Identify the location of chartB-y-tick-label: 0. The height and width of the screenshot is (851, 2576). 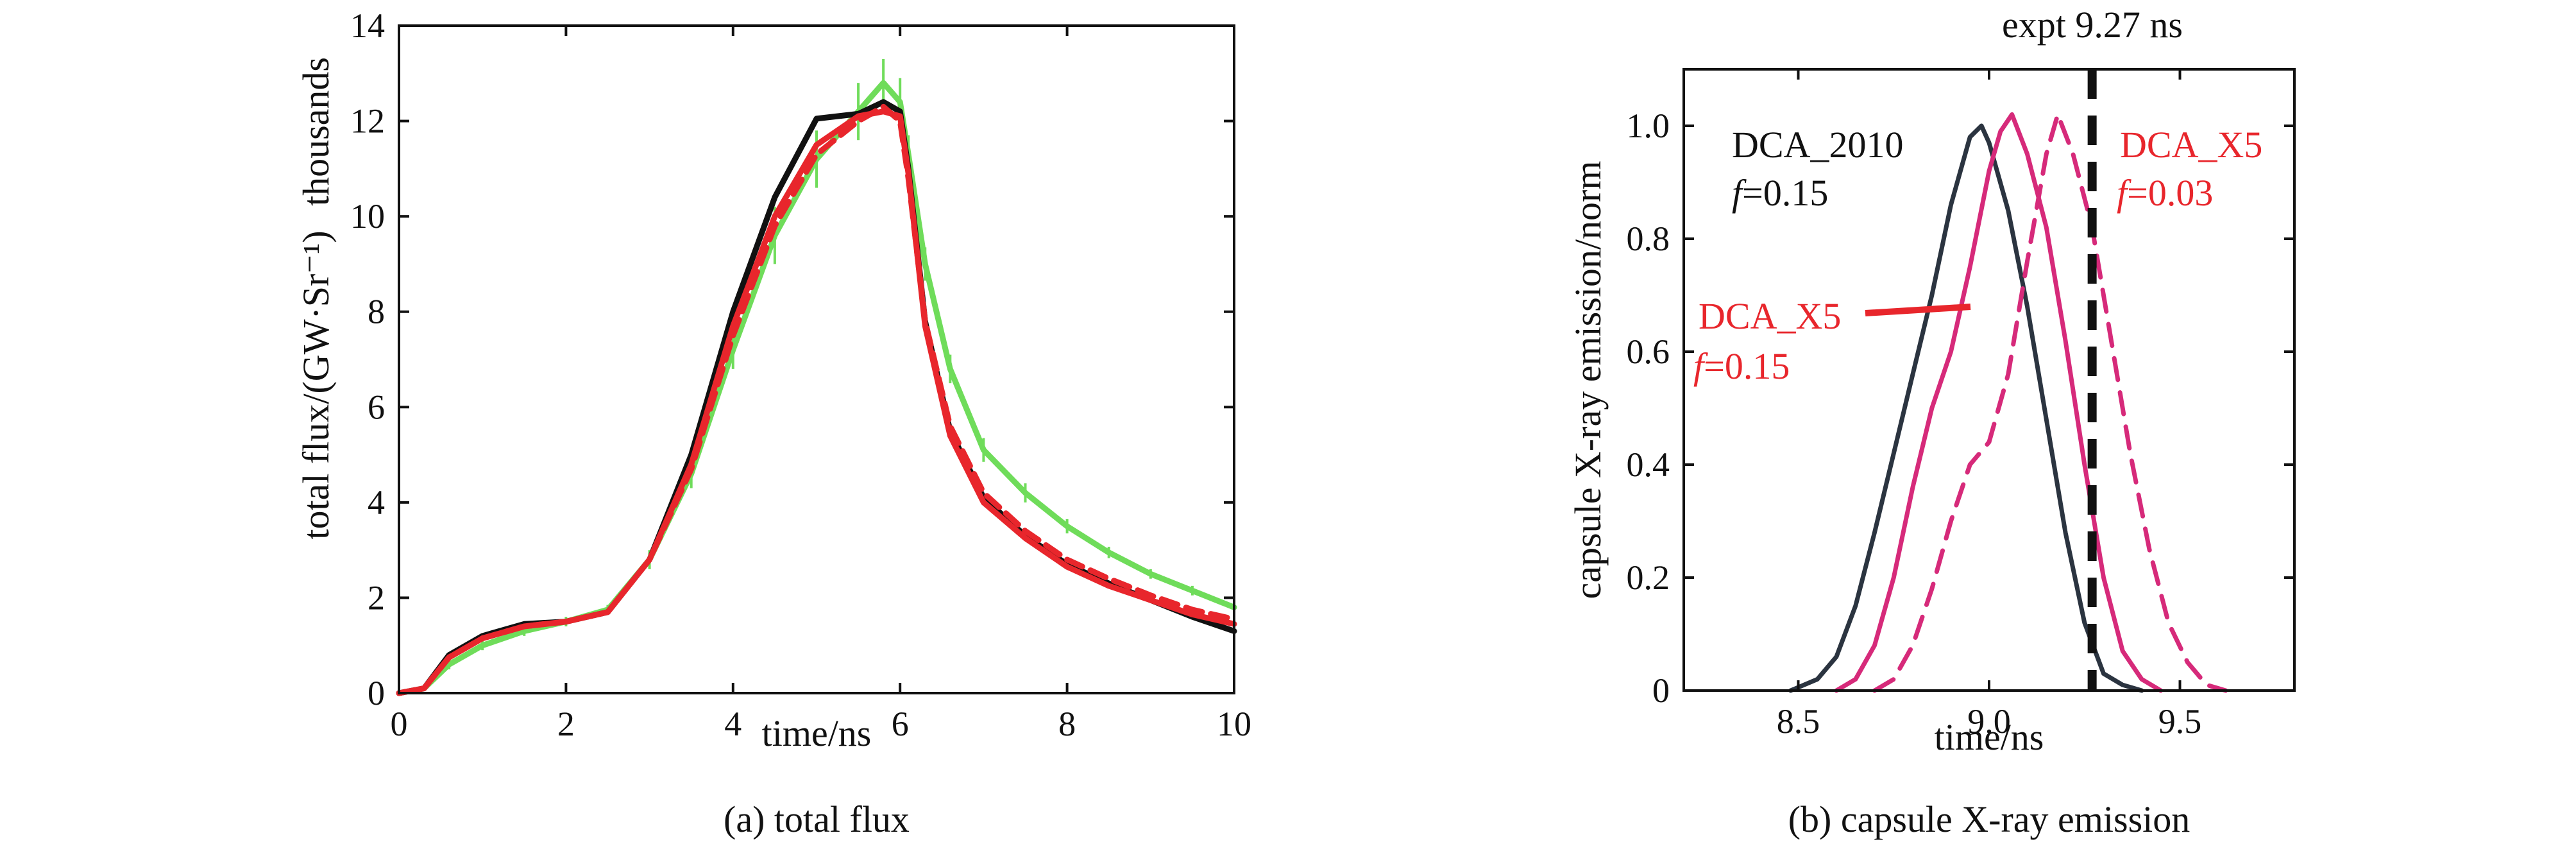
(1661, 691).